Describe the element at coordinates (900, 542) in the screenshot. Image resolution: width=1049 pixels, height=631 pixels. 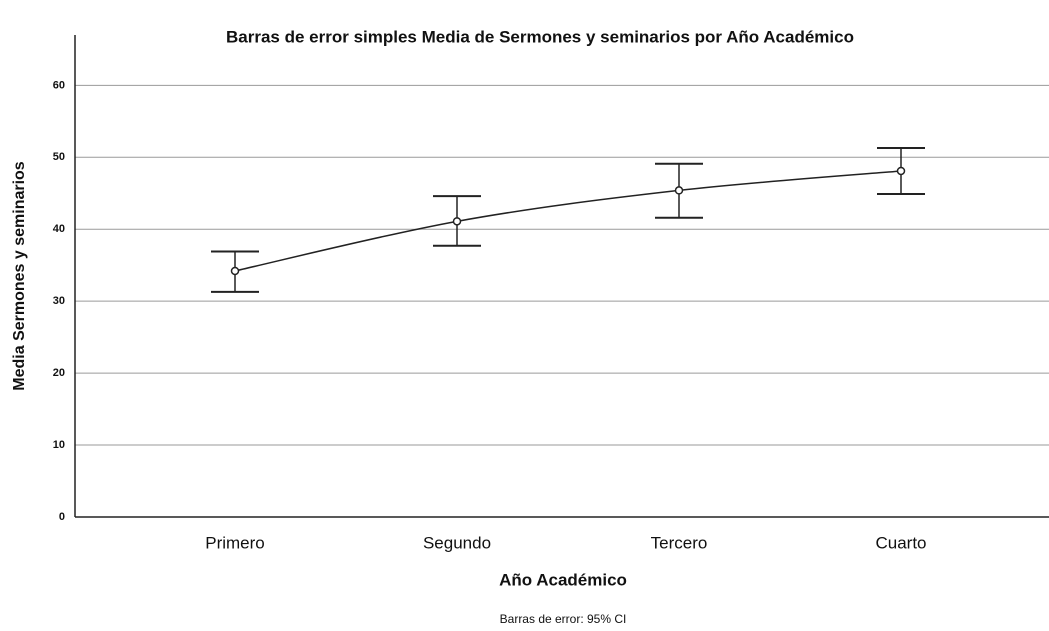
I see `x-tick-label: Cuarto` at that location.